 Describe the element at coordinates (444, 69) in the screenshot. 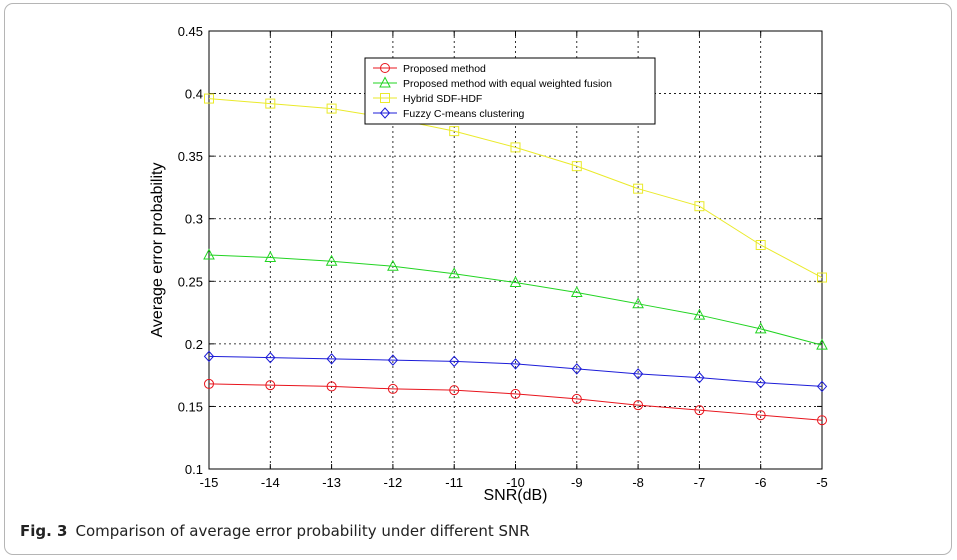

I see `legend-label: Proposed method` at that location.